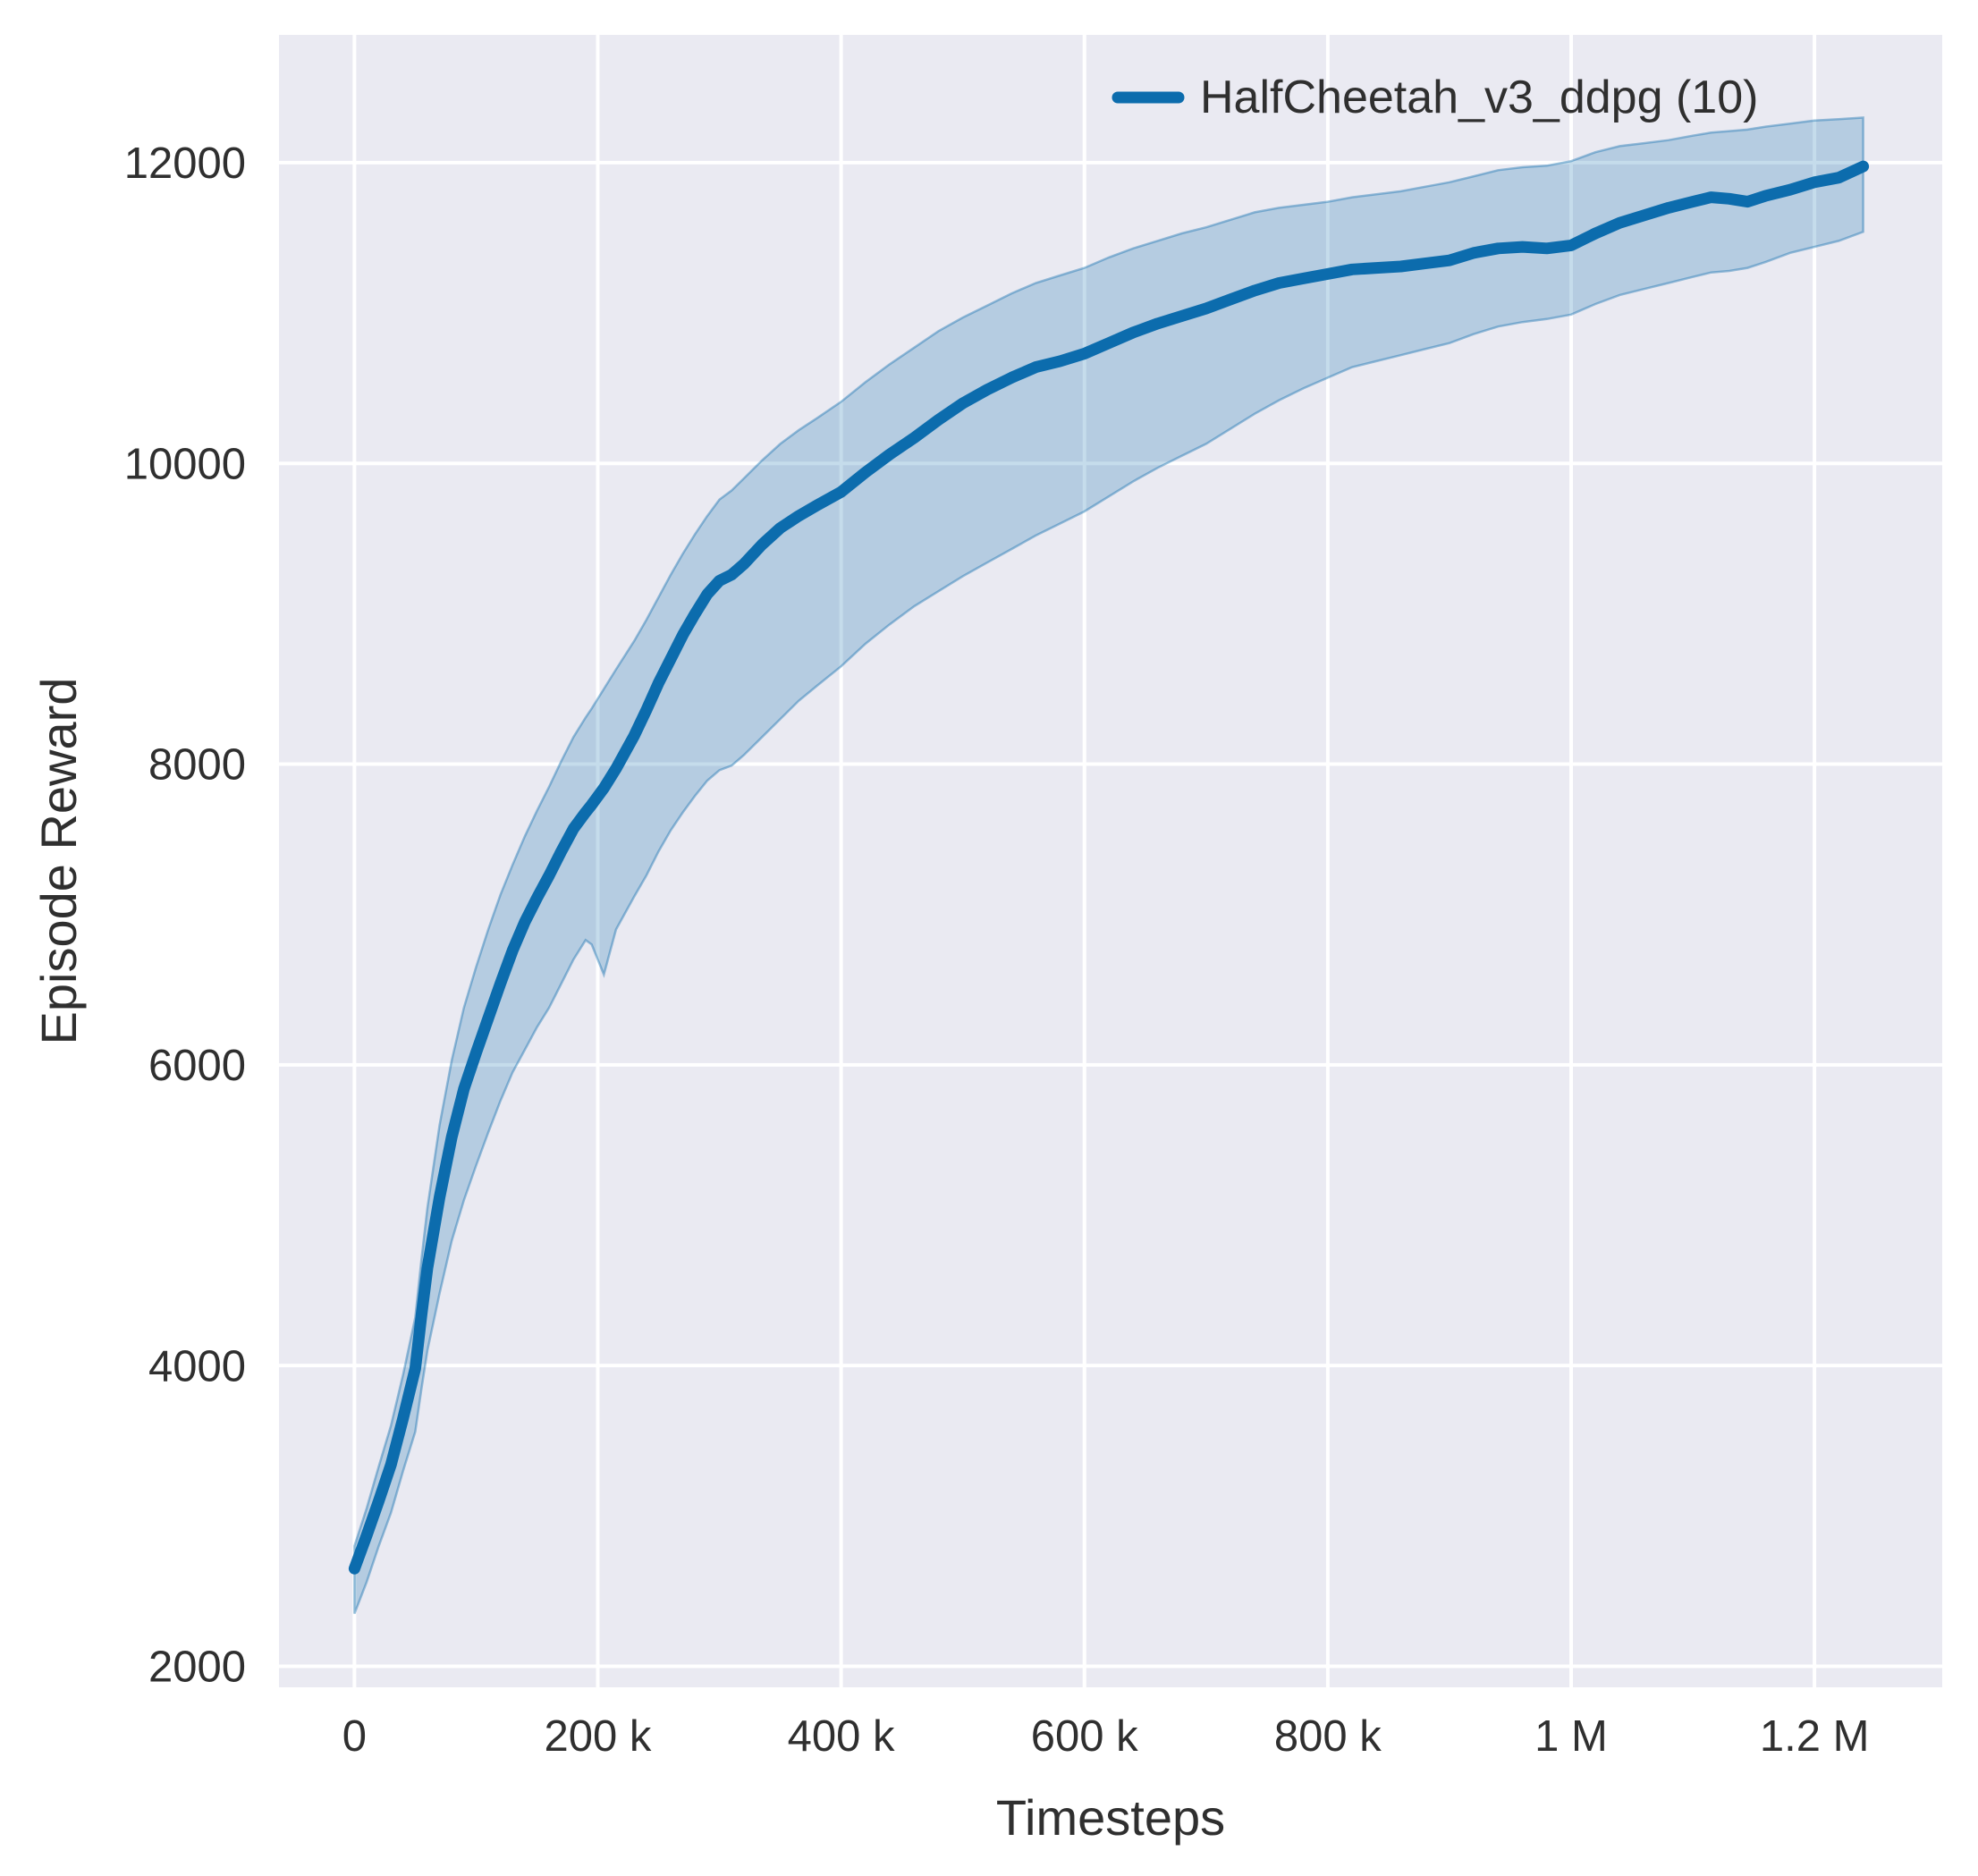 This screenshot has height=1876, width=1978. I want to click on y-tick-label: 6000, so click(197, 1066).